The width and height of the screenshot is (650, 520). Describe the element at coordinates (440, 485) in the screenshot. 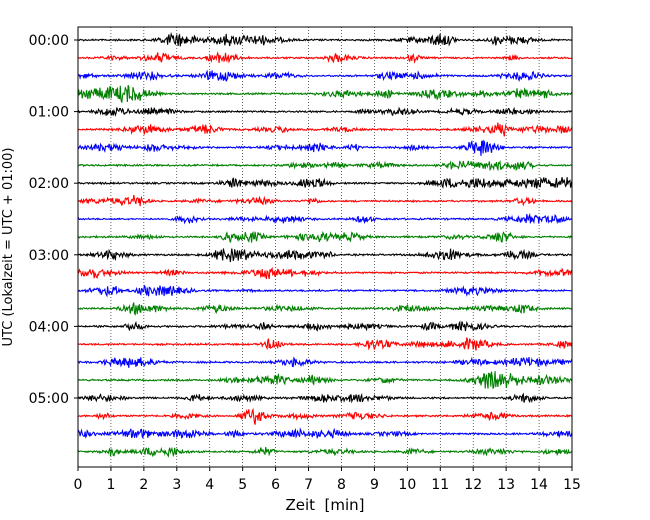

I see `x-tick-label: 11` at that location.